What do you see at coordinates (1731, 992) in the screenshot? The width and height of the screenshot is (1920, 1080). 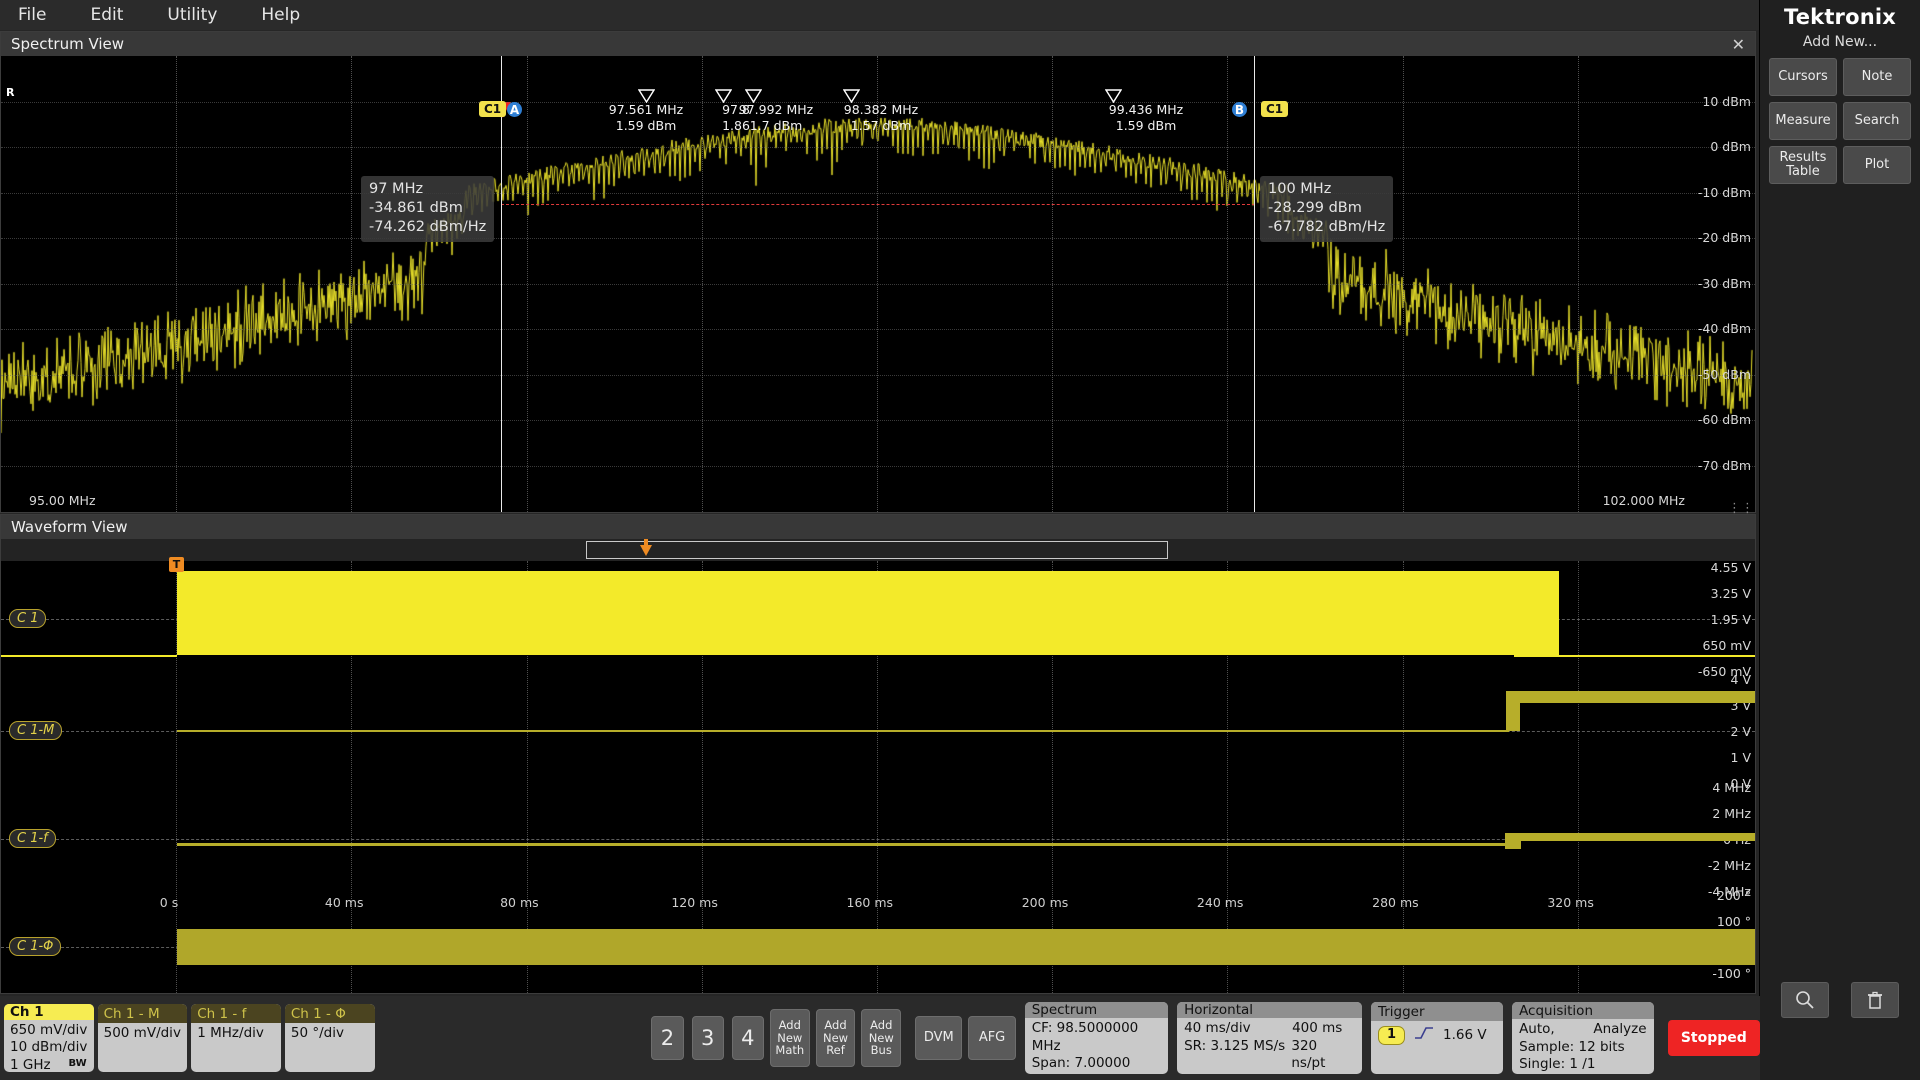 I see `waveform-y-tick: -200 °` at bounding box center [1731, 992].